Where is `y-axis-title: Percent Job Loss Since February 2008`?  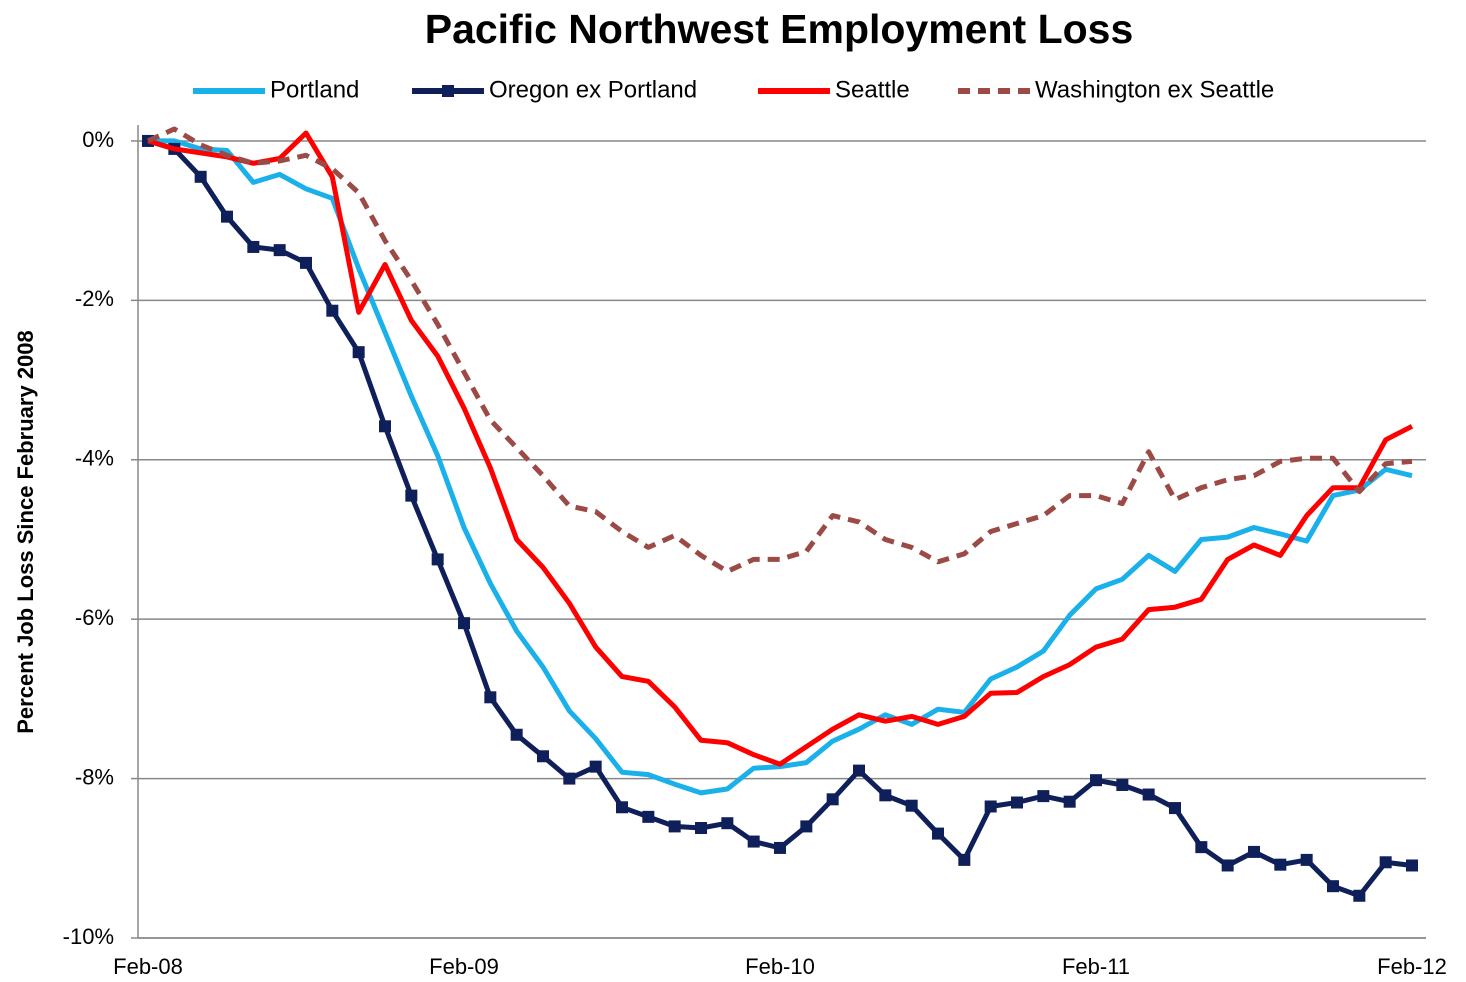 y-axis-title: Percent Job Loss Since February 2008 is located at coordinates (25, 532).